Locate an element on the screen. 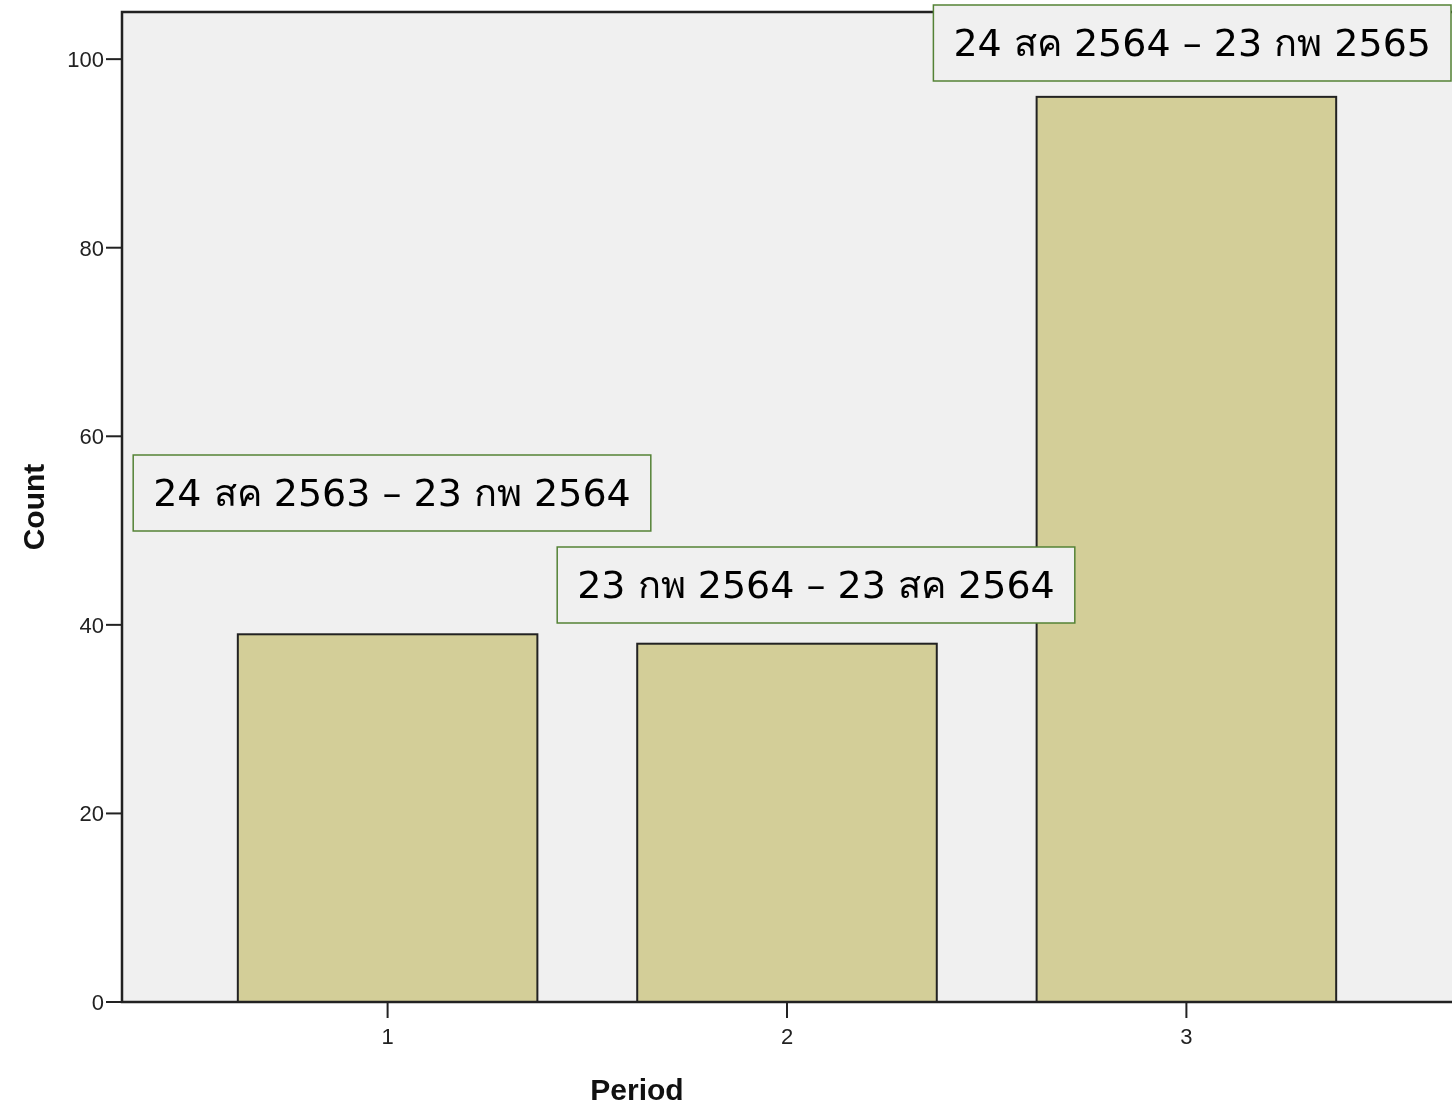 This screenshot has height=1108, width=1453. annotation: 23 กพ 2564 – 23 สค 2564 is located at coordinates (816, 585).